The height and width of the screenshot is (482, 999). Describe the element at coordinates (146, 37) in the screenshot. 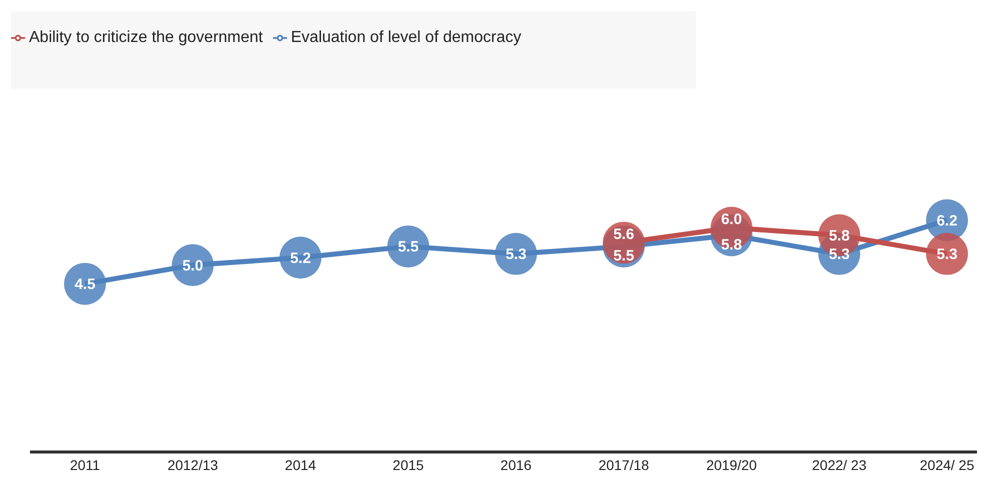

I see `legend-label: Ability to criticize the government` at that location.